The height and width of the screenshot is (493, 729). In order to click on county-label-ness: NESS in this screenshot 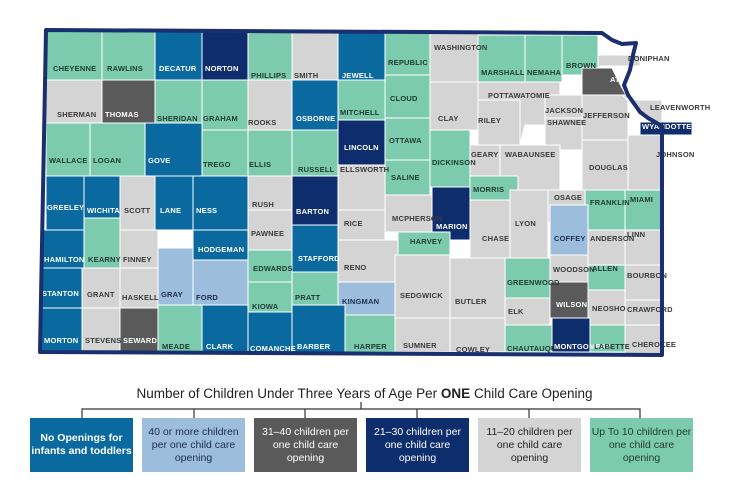, I will do `click(206, 210)`.